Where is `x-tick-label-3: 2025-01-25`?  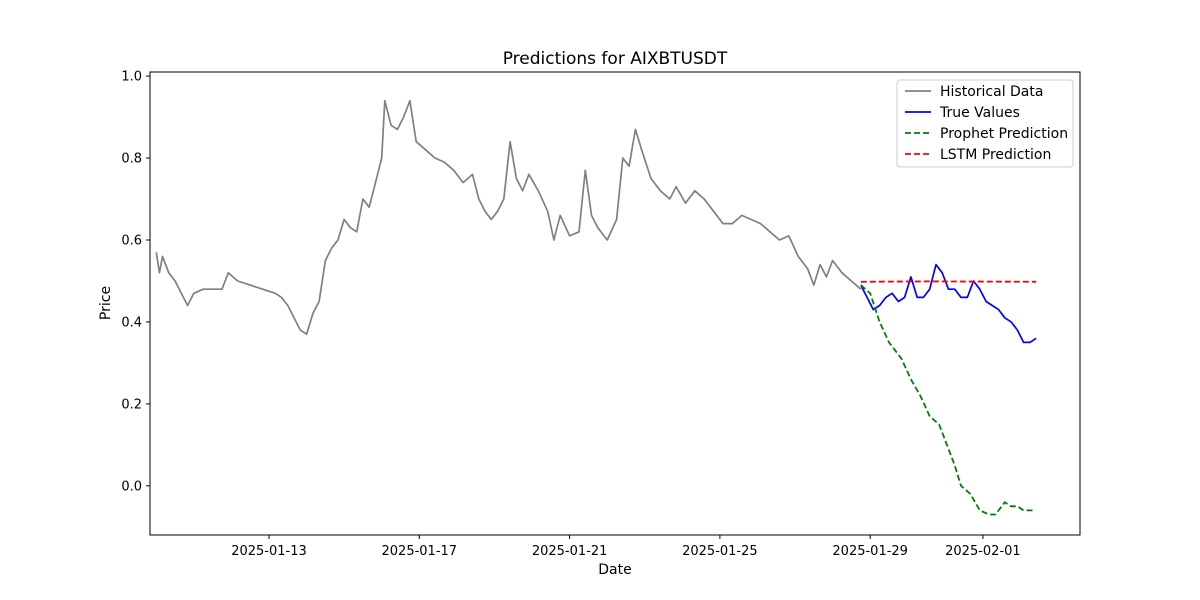
x-tick-label-3: 2025-01-25 is located at coordinates (720, 551).